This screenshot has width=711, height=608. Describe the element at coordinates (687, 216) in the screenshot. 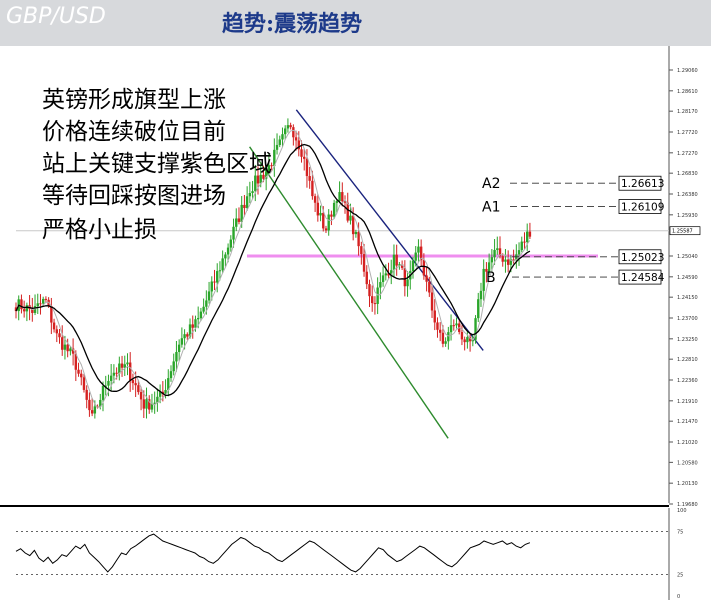

I see `price-tick-label: 1.25930` at that location.